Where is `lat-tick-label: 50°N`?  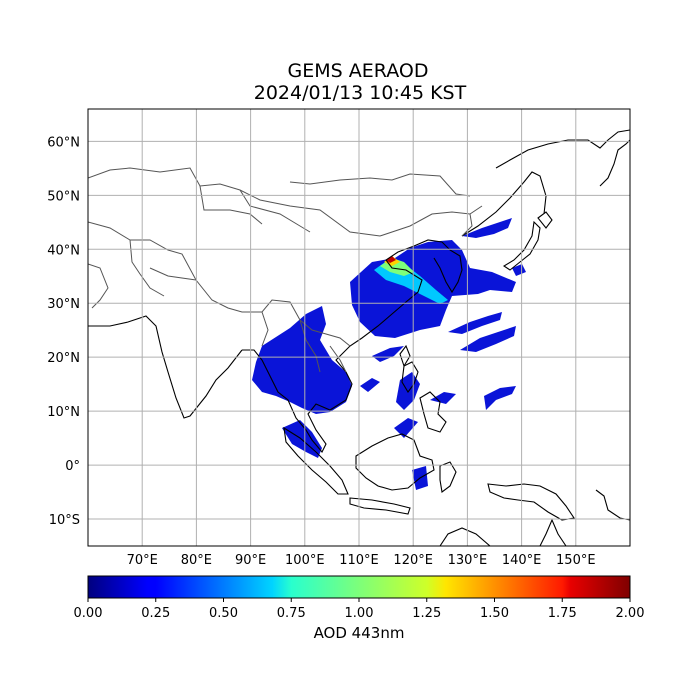 lat-tick-label: 50°N is located at coordinates (63, 196).